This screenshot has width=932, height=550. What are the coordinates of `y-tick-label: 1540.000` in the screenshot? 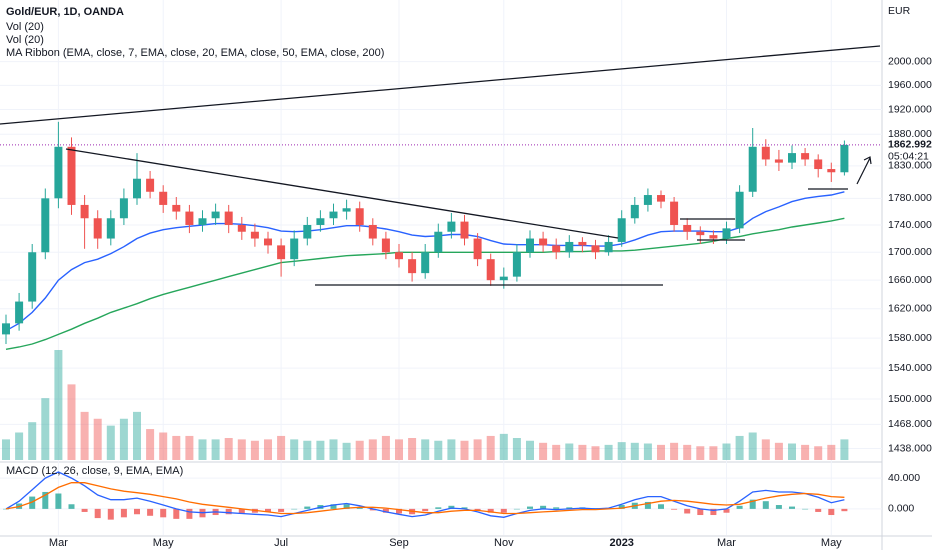 It's located at (910, 368).